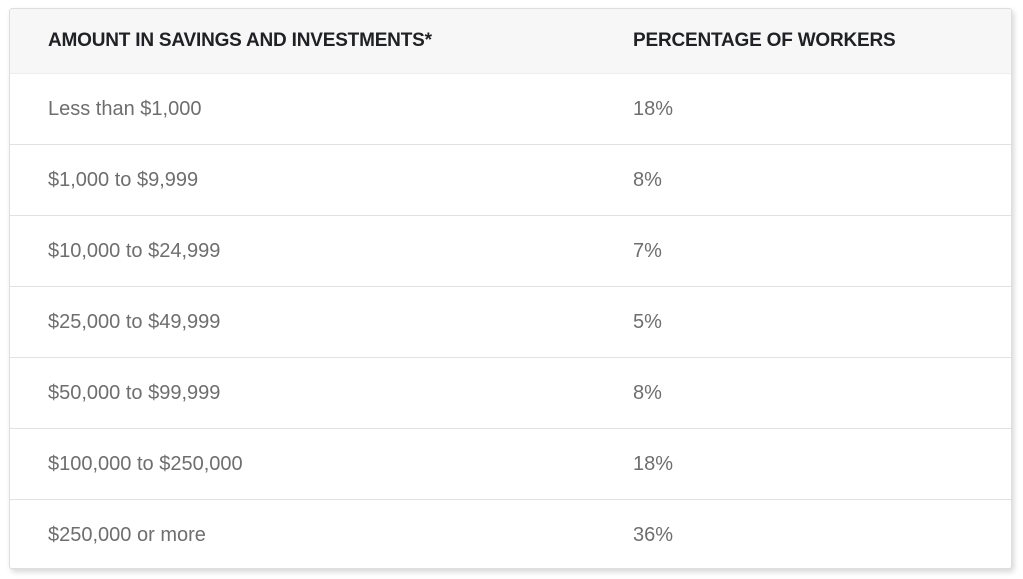 Image resolution: width=1023 pixels, height=579 pixels. I want to click on amount-cell: $1,000 to $9,999, so click(302, 180).